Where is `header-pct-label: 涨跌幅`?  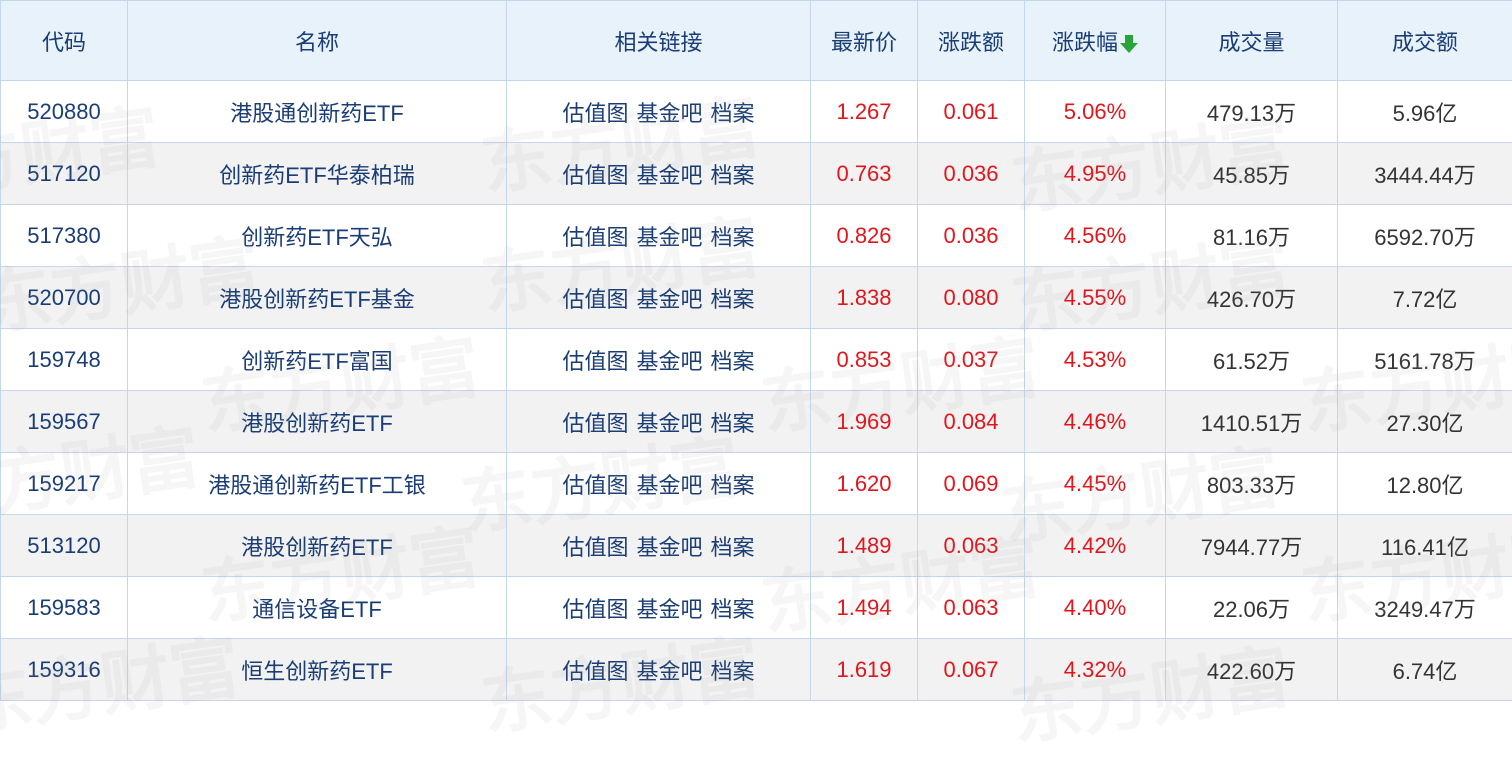 header-pct-label: 涨跌幅 is located at coordinates (1085, 42).